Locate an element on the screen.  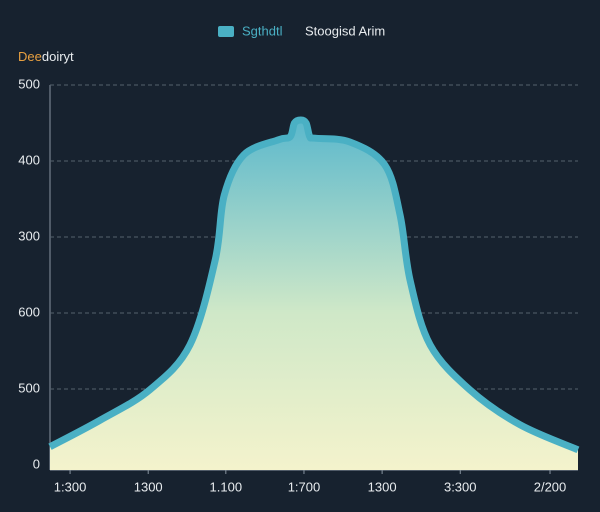
legend-swatch is located at coordinates (226, 31).